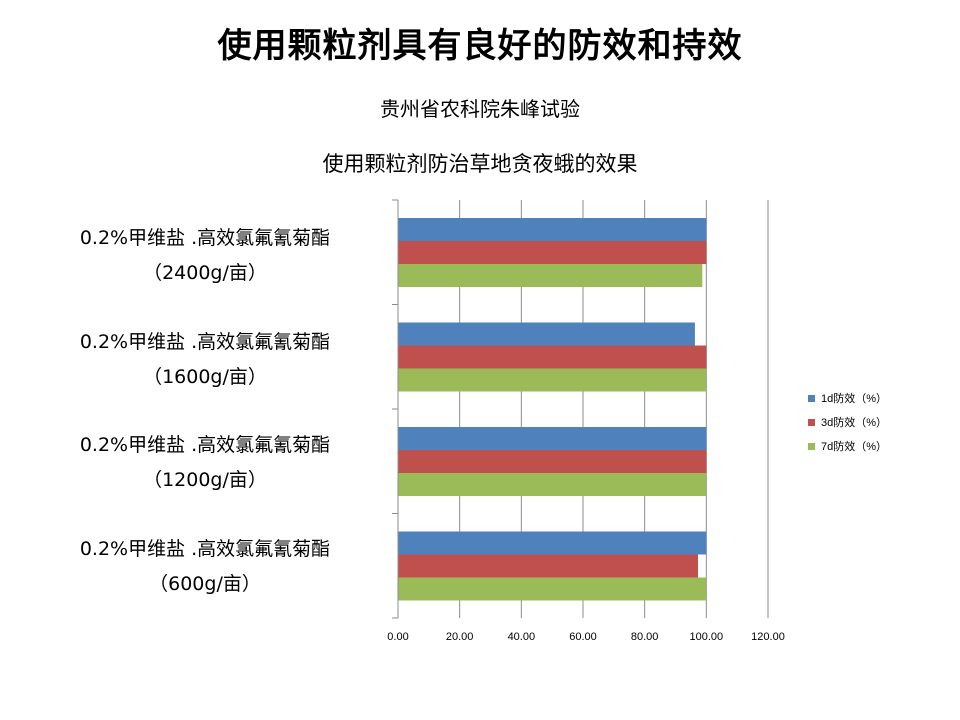 The height and width of the screenshot is (720, 960). Describe the element at coordinates (854, 399) in the screenshot. I see `legend-label: 1d防效（%）` at that location.